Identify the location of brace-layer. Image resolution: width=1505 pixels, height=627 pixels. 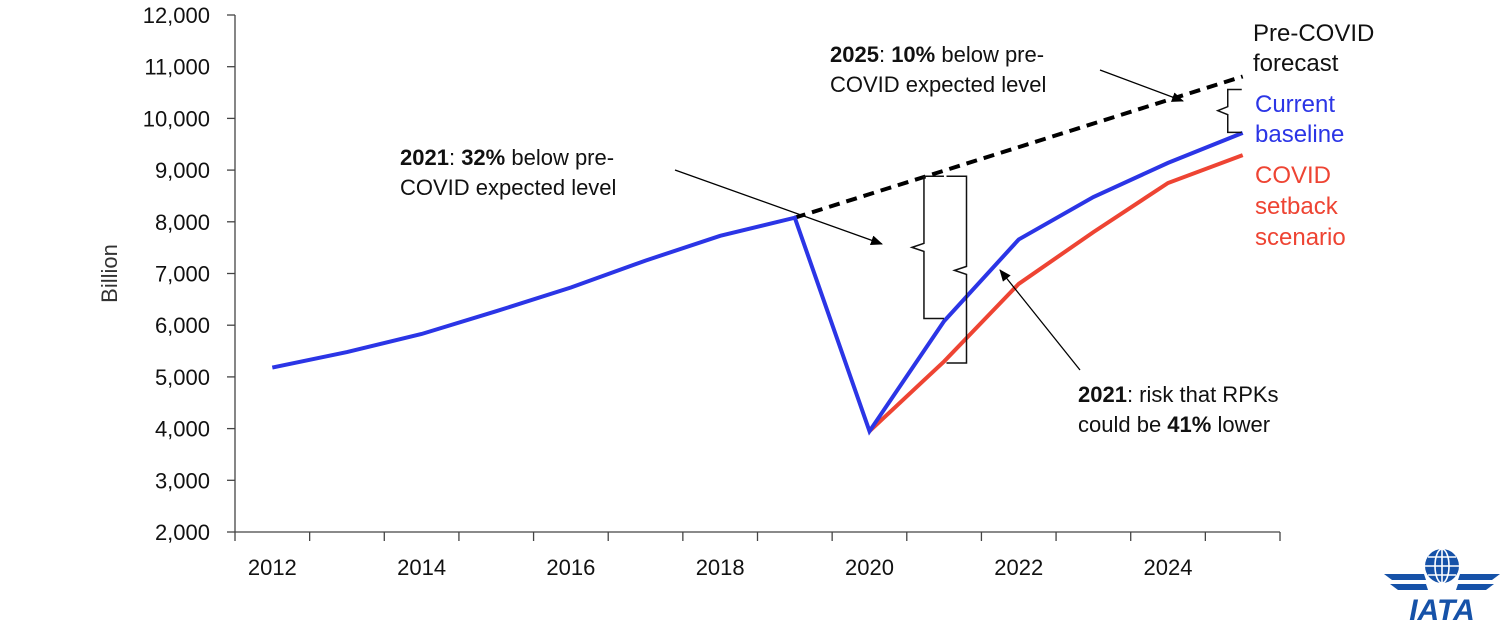
(1075, 226).